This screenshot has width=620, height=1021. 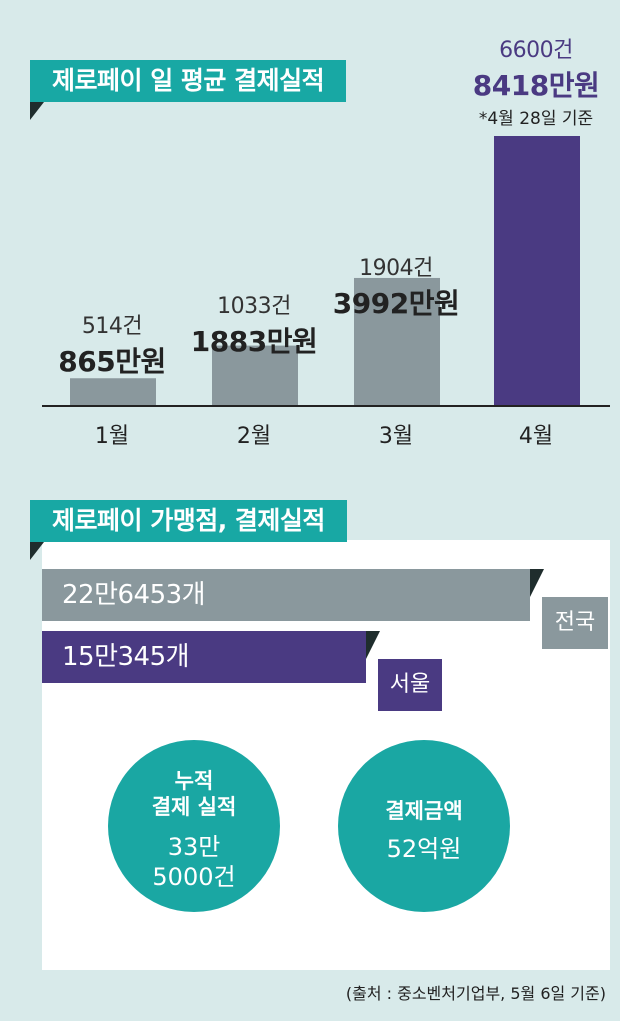 I want to click on hbar-nationwide: 22만6453개, so click(x=286, y=595).